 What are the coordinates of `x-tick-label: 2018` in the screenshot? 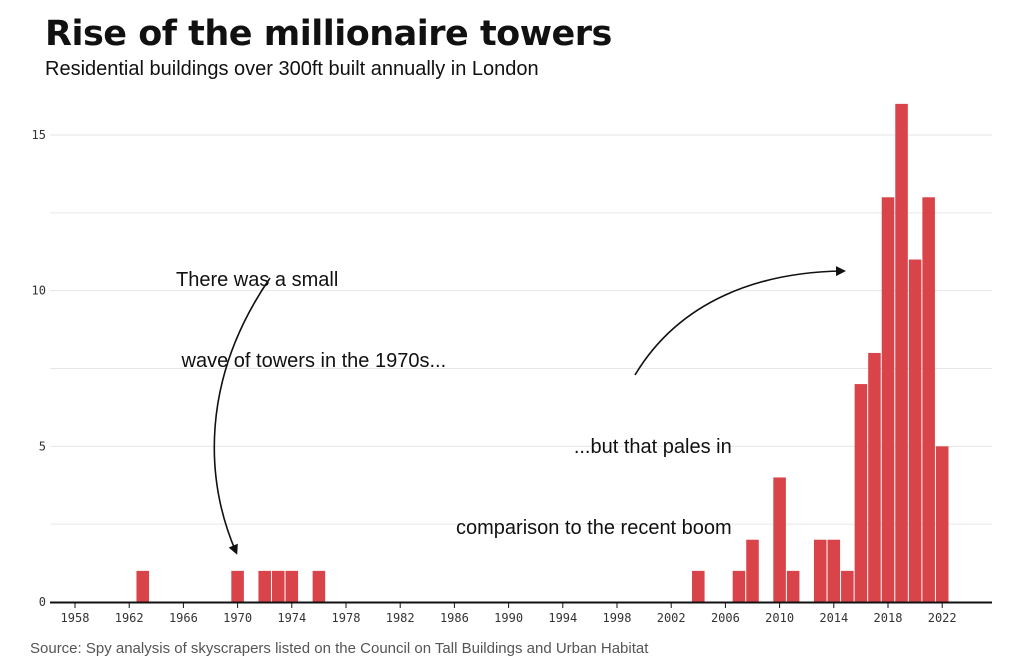 It's located at (888, 618).